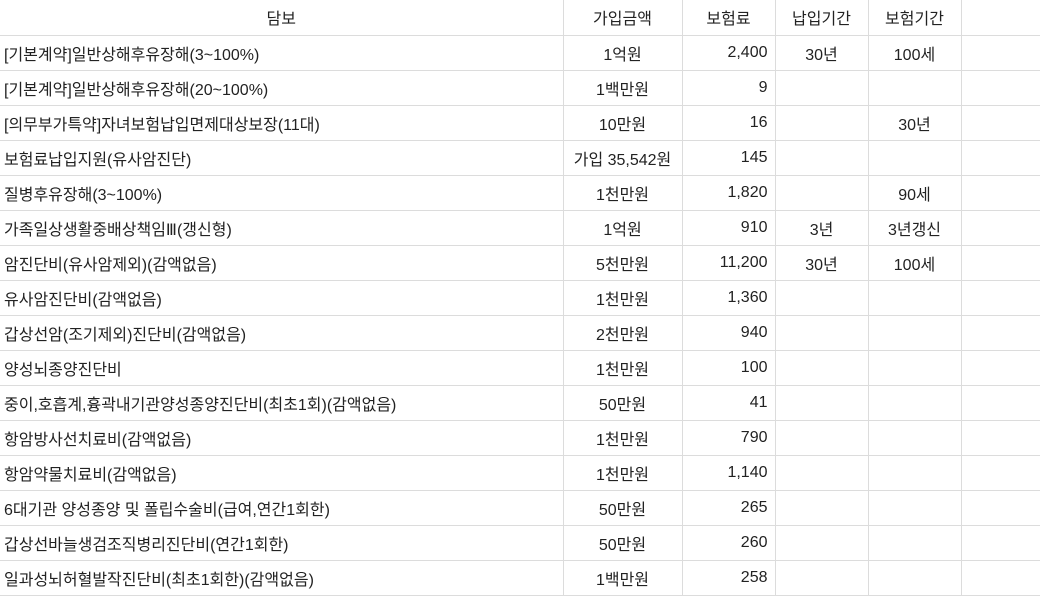 This screenshot has height=611, width=1040. What do you see at coordinates (728, 297) in the screenshot?
I see `cell-premium: 1,360` at bounding box center [728, 297].